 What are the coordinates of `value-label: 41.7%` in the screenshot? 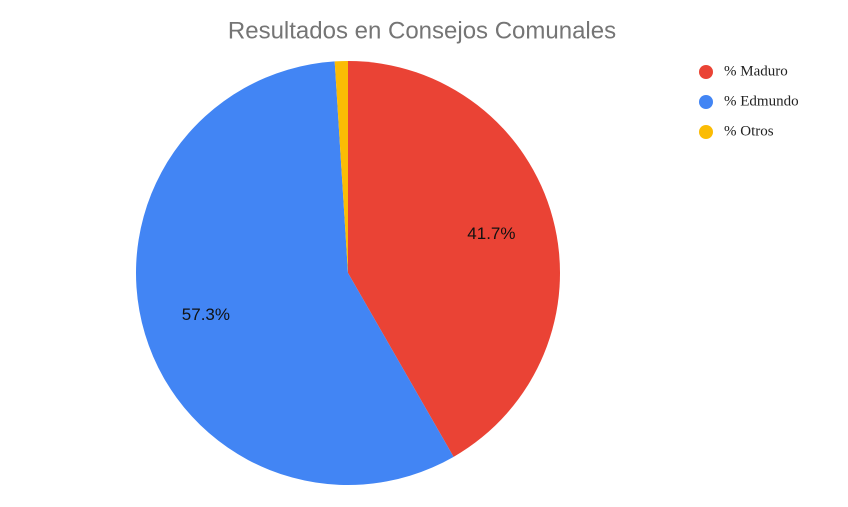 It's located at (491, 233).